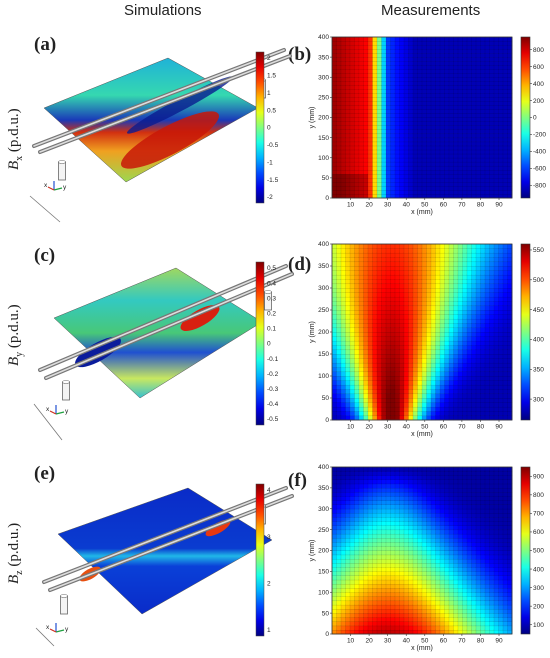 The width and height of the screenshot is (550, 658). Describe the element at coordinates (407, 427) in the screenshot. I see `x-tick-label: 40` at that location.